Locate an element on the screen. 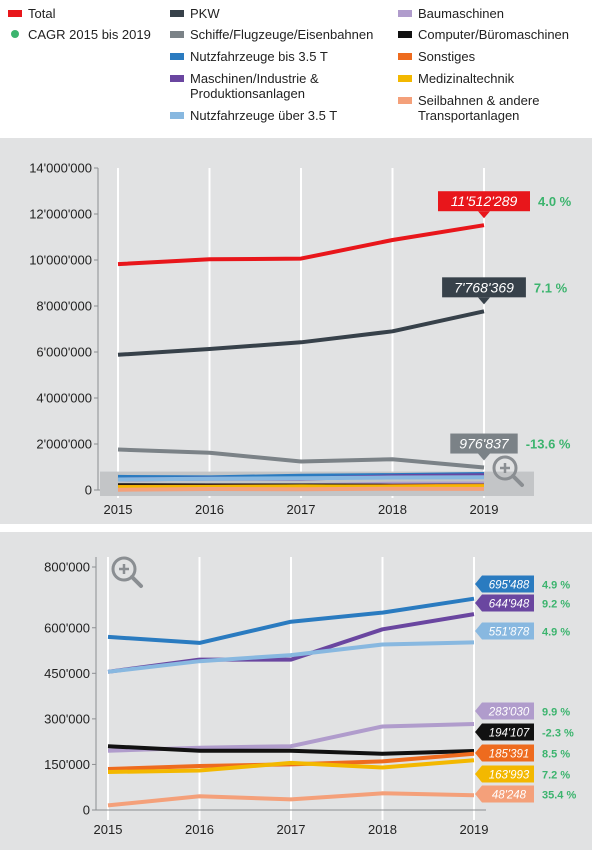 The image size is (592, 855). cagr-label: 9.2 % is located at coordinates (556, 605).